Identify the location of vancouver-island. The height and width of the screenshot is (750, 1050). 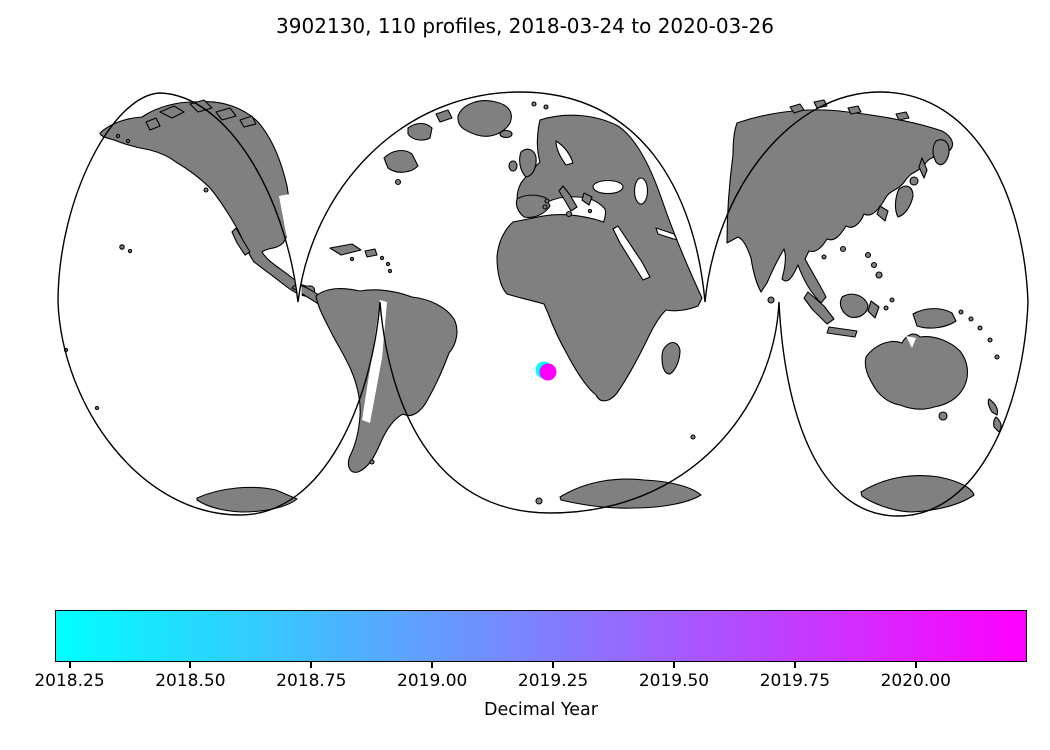
(206, 190).